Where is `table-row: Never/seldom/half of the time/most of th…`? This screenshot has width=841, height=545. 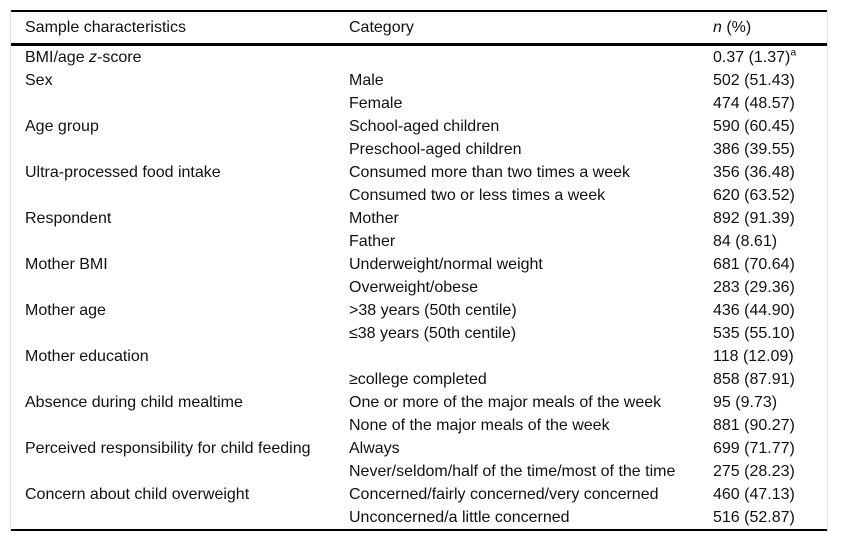 table-row: Never/seldom/half of the time/most of th… is located at coordinates (419, 471).